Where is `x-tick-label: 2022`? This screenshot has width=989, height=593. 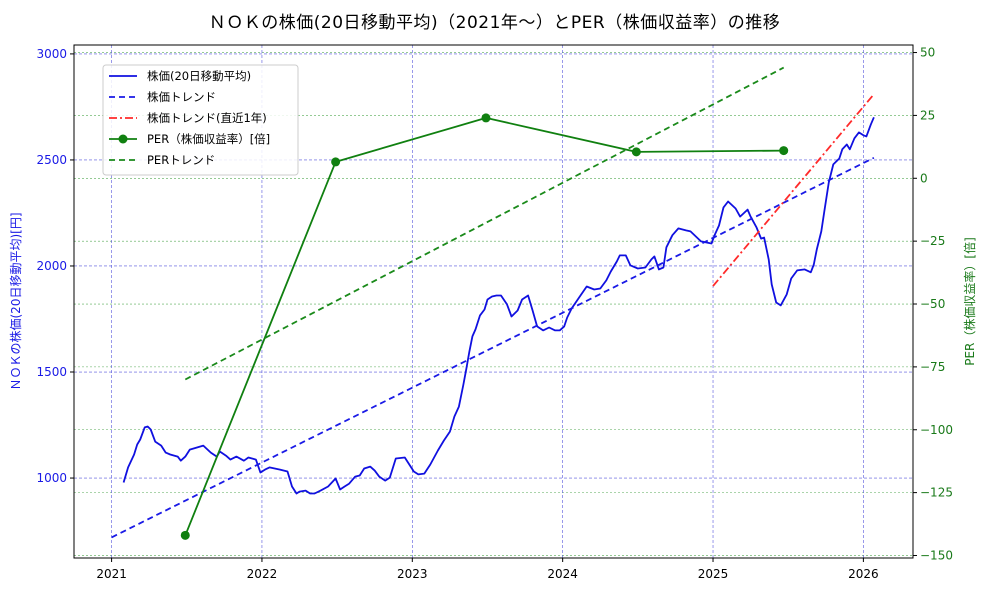
x-tick-label: 2022 is located at coordinates (262, 574).